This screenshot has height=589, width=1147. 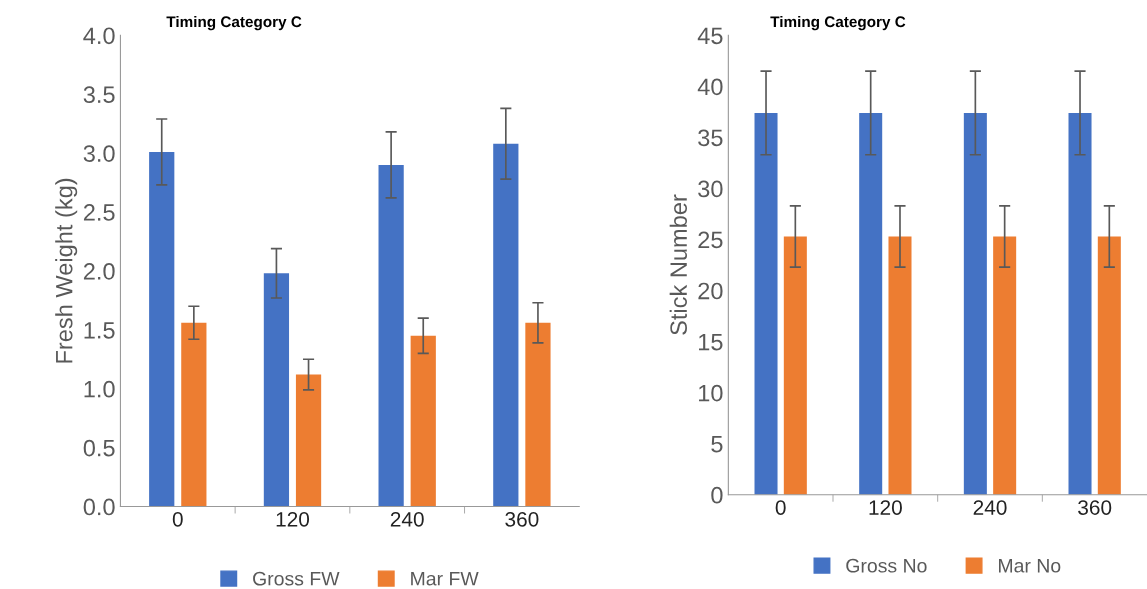 I want to click on y-tick-label: 1.0, so click(x=99, y=389).